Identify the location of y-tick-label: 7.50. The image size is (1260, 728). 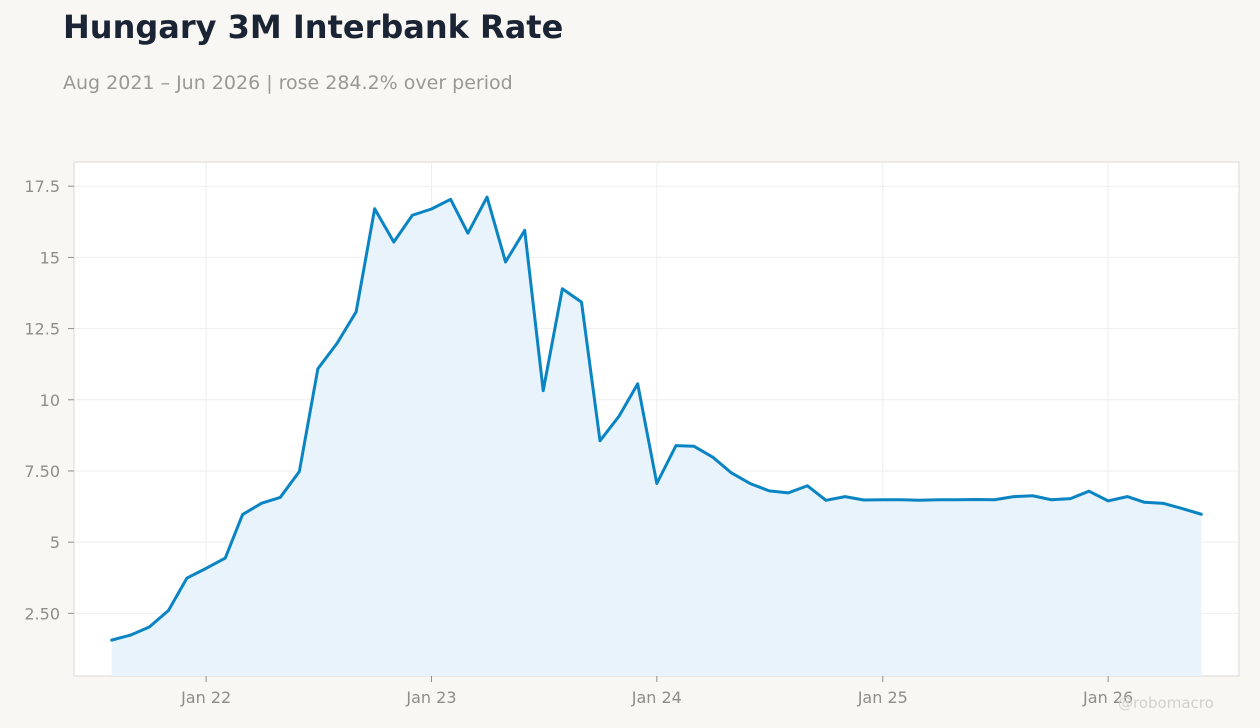
(42, 471).